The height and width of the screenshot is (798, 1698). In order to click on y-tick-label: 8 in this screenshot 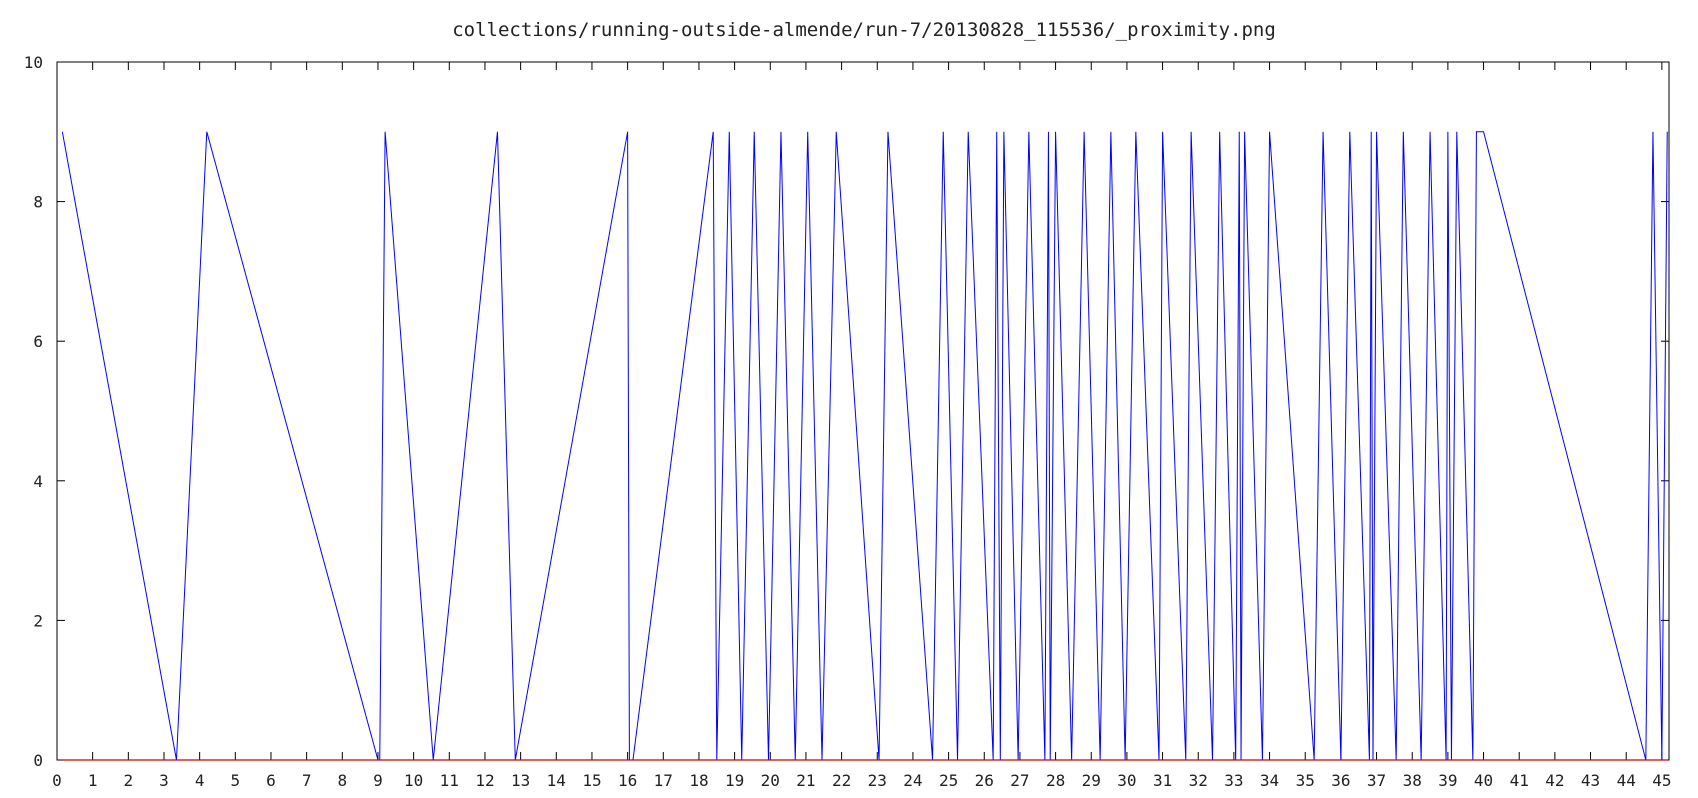, I will do `click(38, 202)`.